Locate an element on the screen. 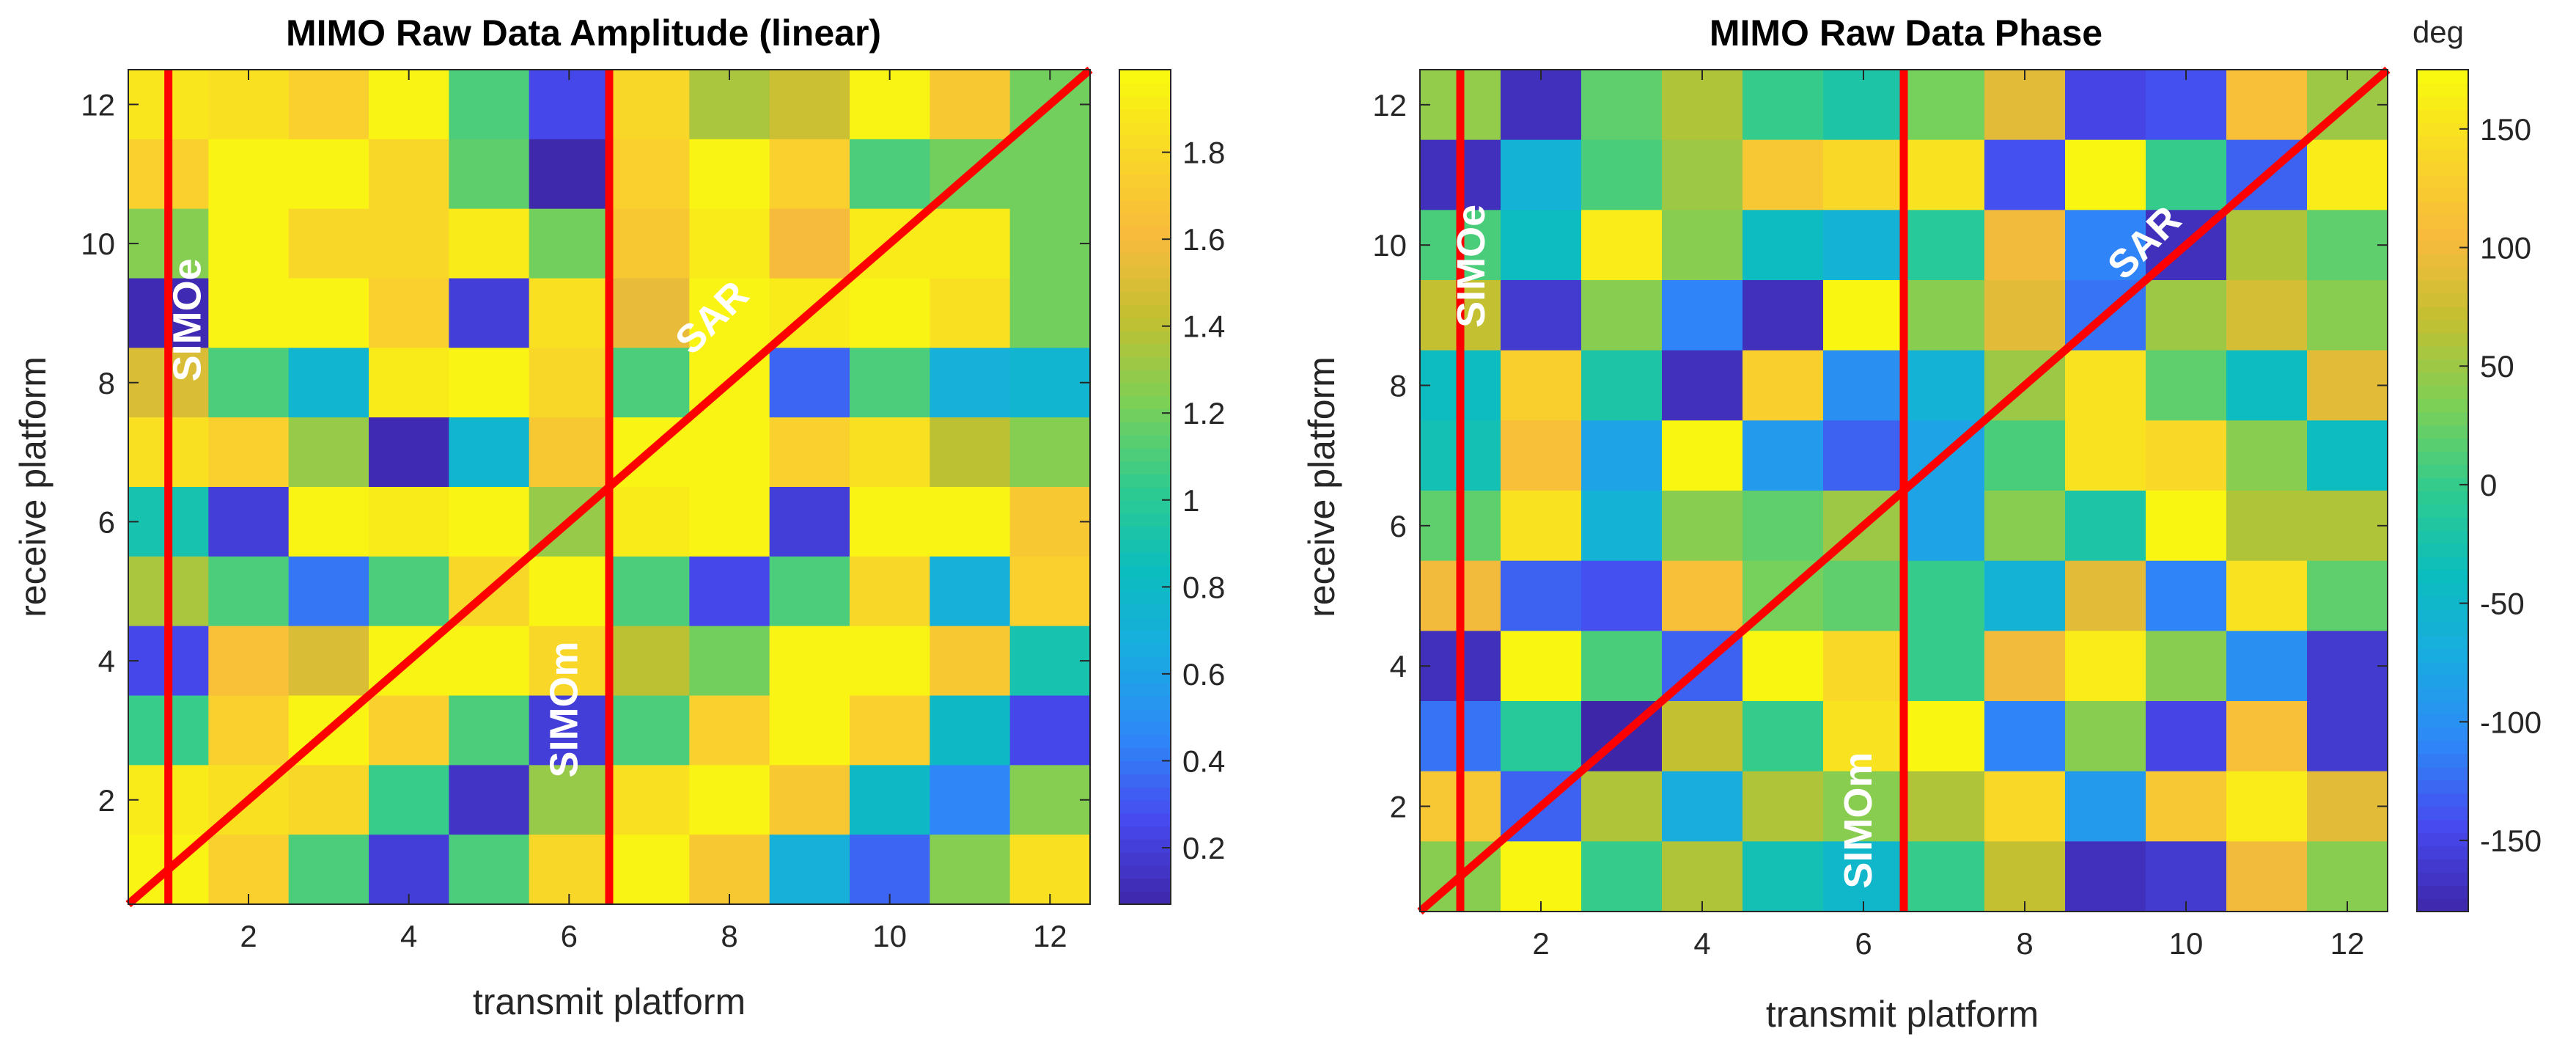 This screenshot has height=1056, width=2576. x-tick-label: 8 is located at coordinates (2024, 943).